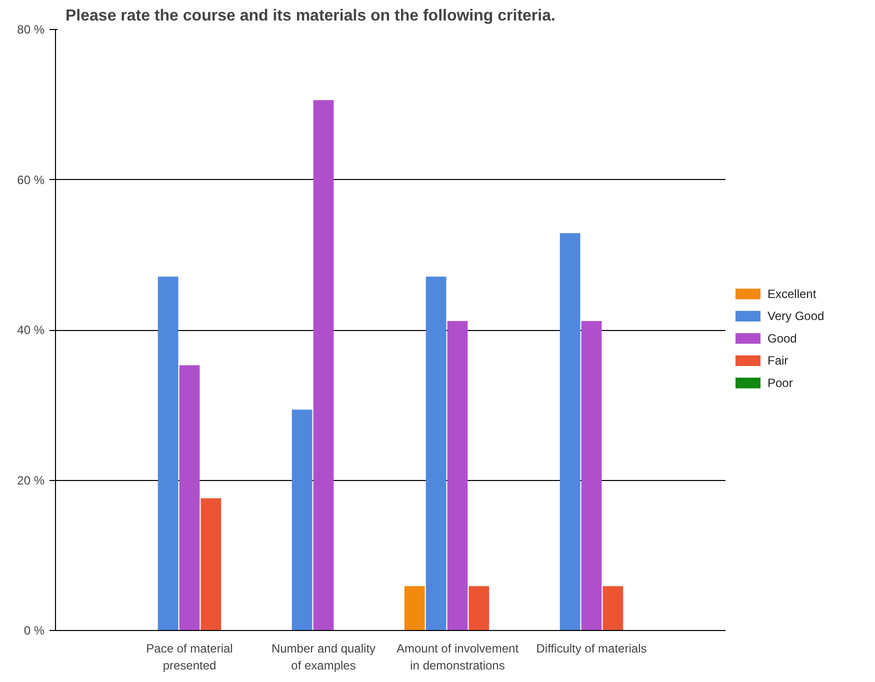  Describe the element at coordinates (311, 16) in the screenshot. I see `chart-title: Please rate the course and its materials on the following criteria.` at that location.